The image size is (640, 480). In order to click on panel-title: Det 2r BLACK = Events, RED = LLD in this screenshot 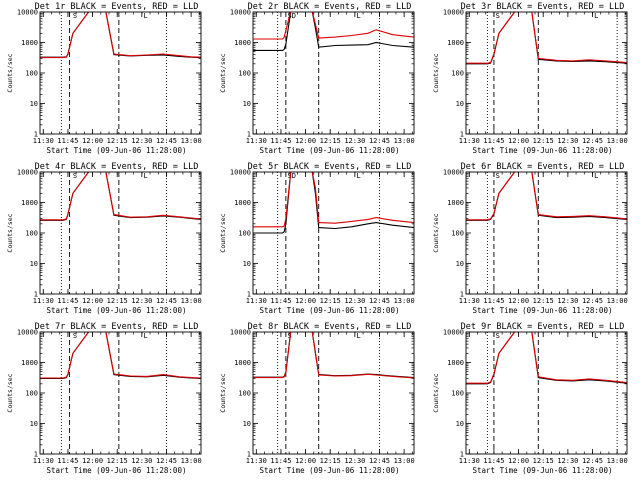, I will do `click(330, 7)`.